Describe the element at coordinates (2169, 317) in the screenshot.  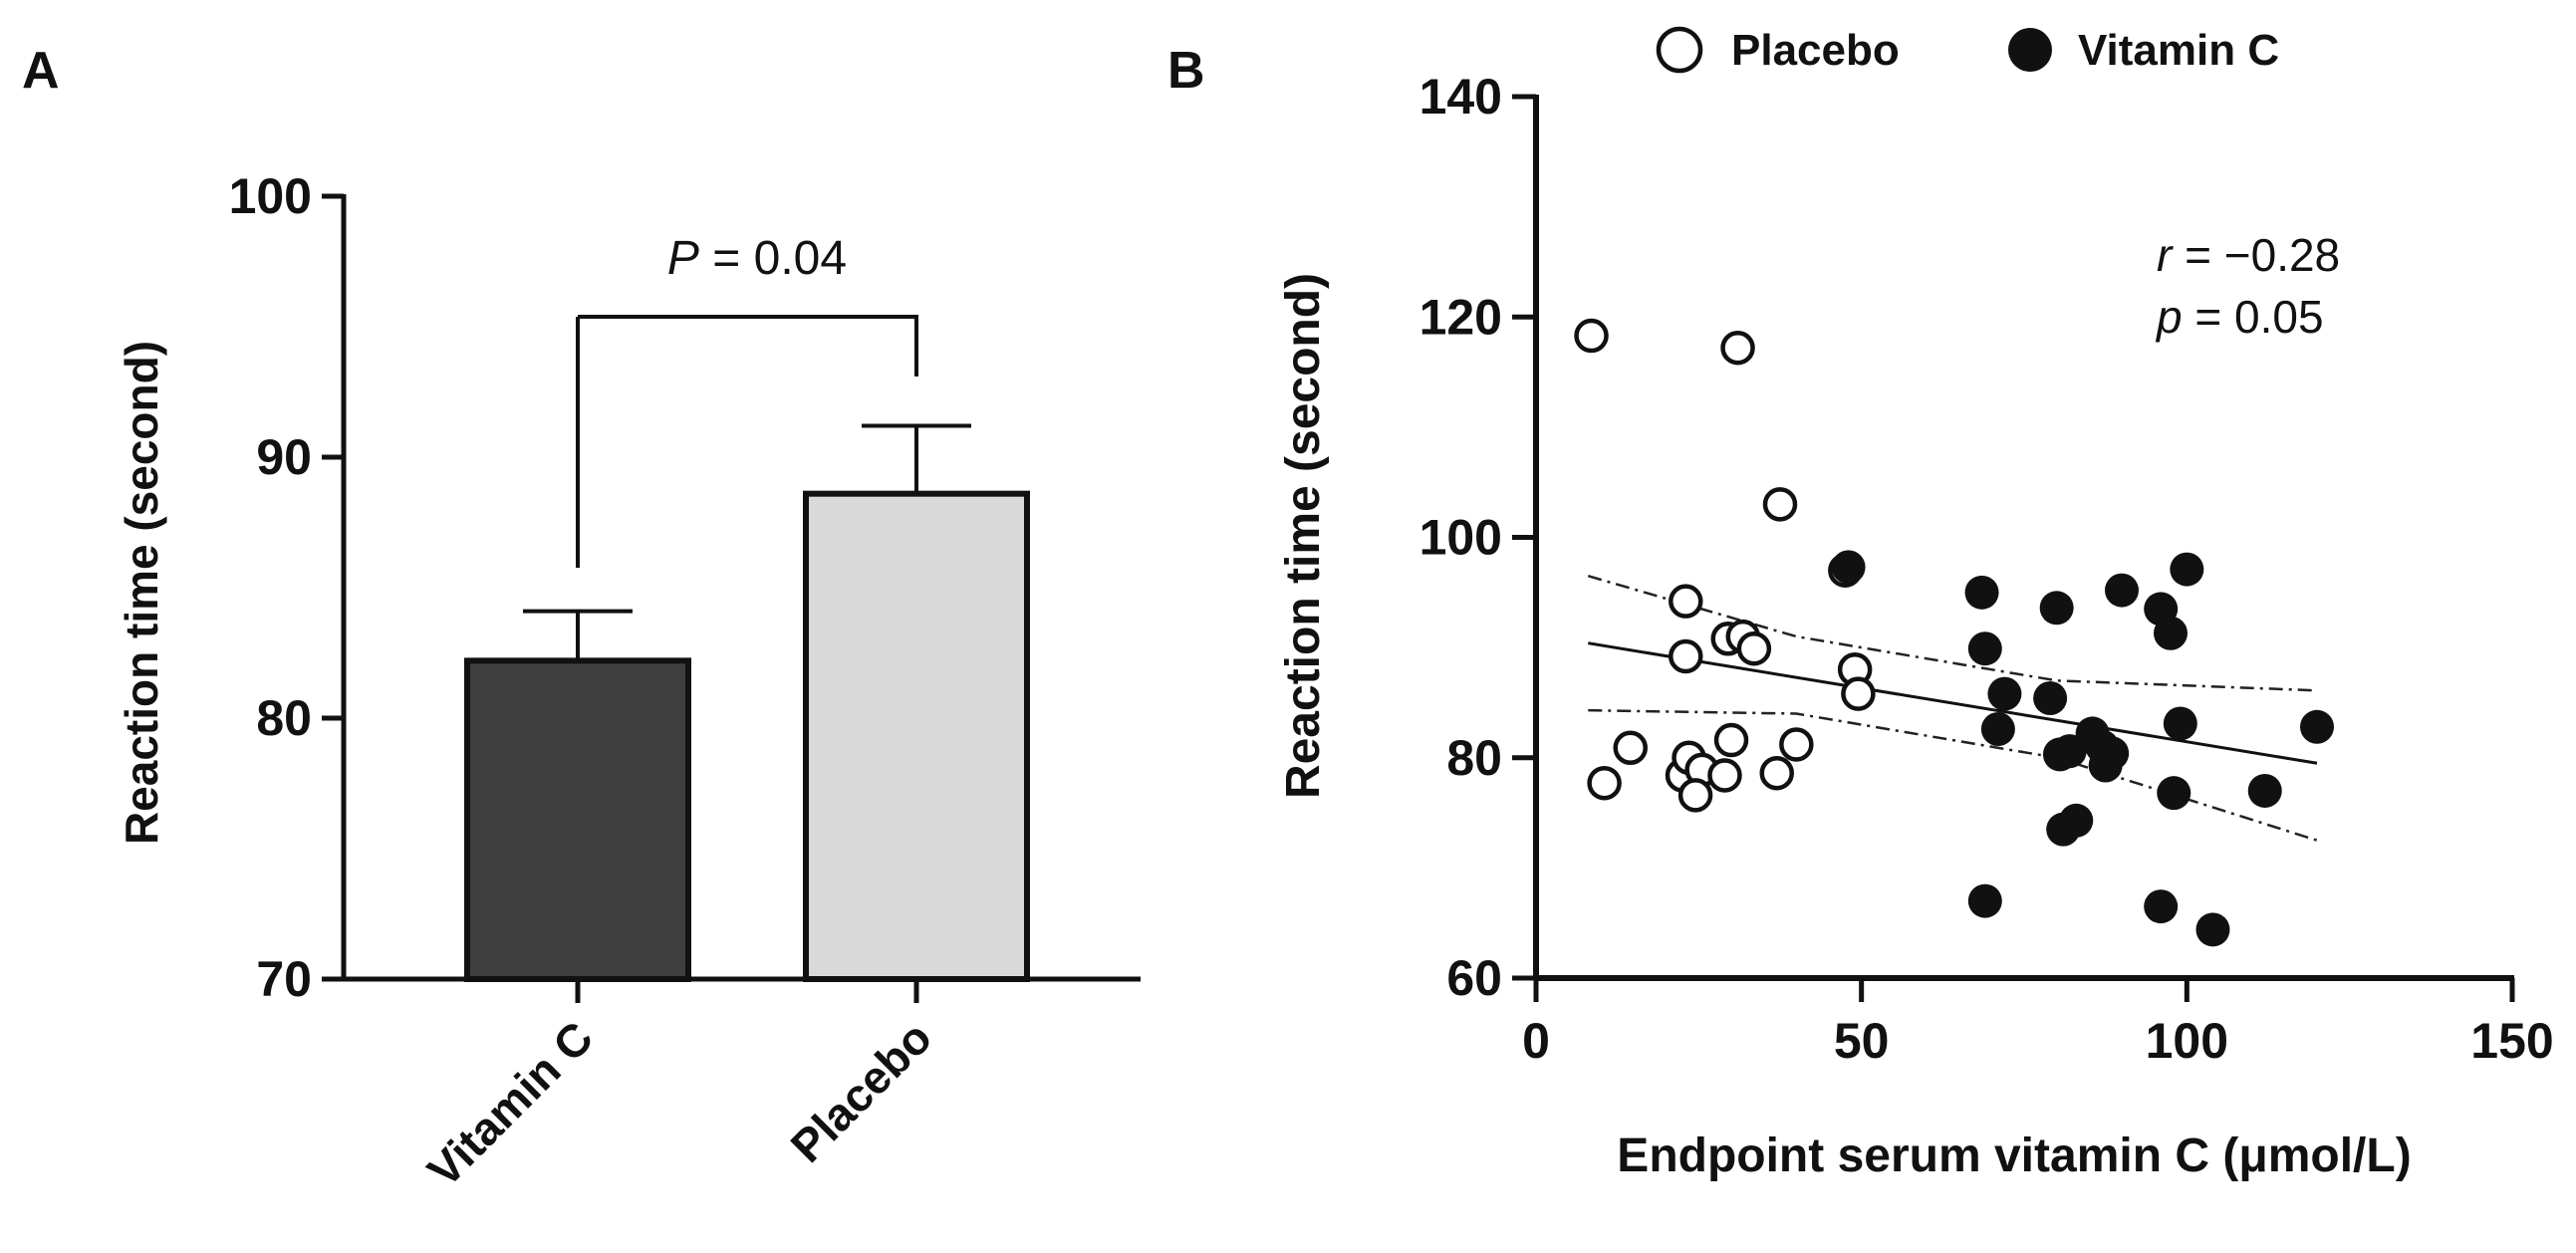
I see `p-symbol-b: p` at that location.